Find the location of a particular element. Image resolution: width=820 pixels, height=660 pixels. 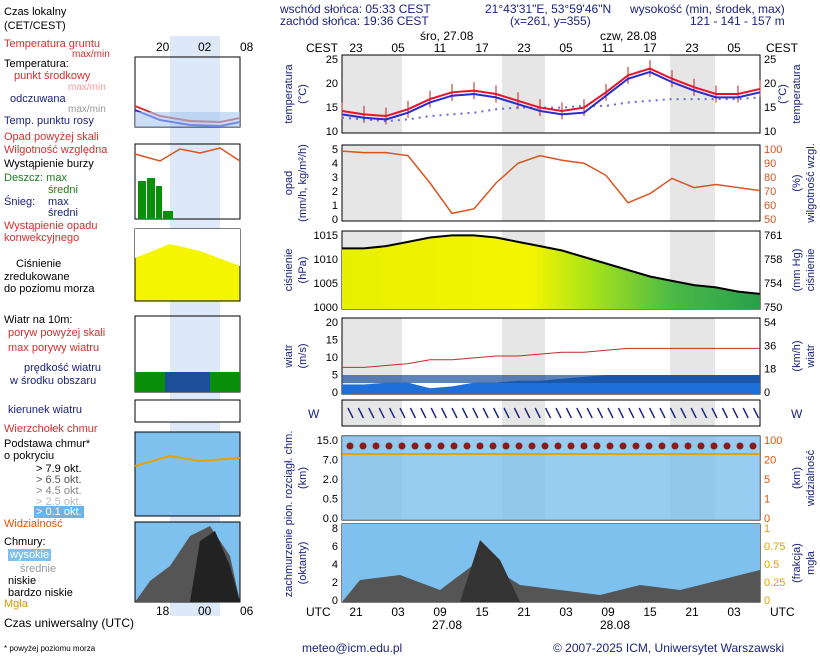

cover-axis-title: zachmurzenie is located at coordinates (289, 563).